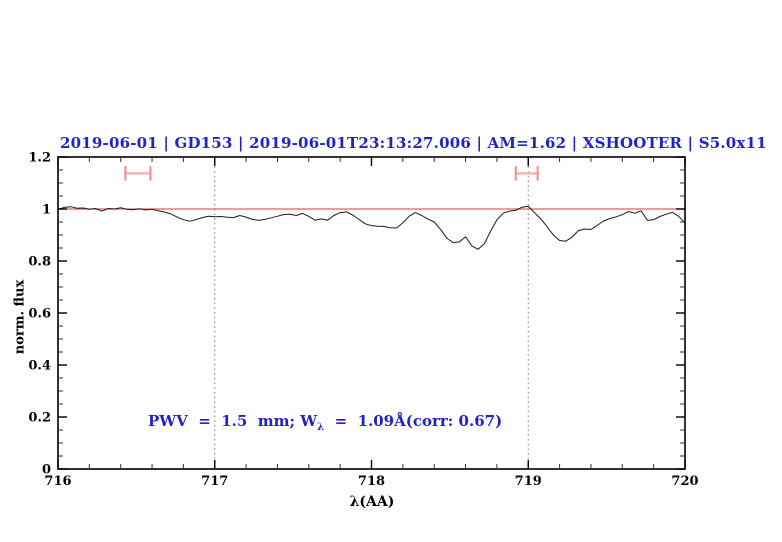  Describe the element at coordinates (214, 481) in the screenshot. I see `x-tick-label: 717` at that location.